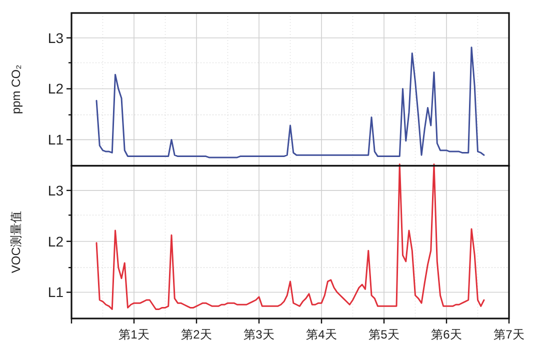 The image size is (533, 355). What do you see at coordinates (446, 335) in the screenshot?
I see `x-tick-label: 第6天` at bounding box center [446, 335].